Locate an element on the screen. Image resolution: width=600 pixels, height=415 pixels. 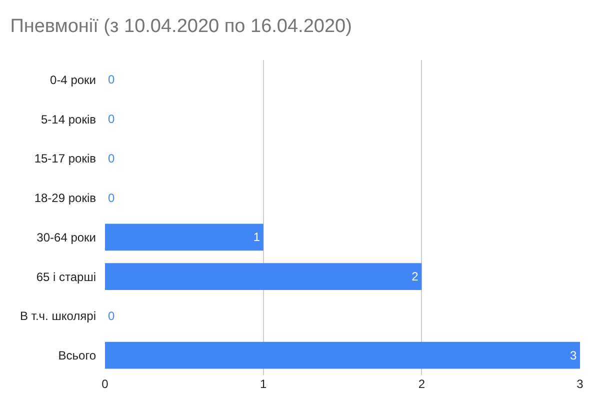
y-tick-label: 30-64 роки is located at coordinates (66, 237).